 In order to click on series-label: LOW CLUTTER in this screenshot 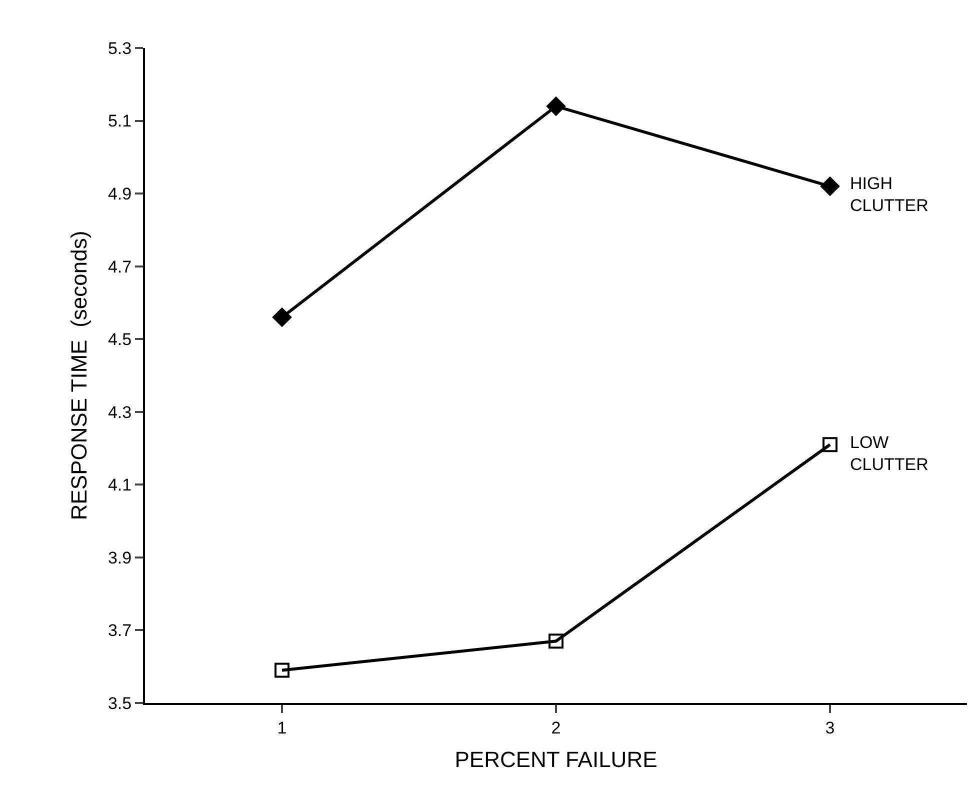, I will do `click(889, 453)`.